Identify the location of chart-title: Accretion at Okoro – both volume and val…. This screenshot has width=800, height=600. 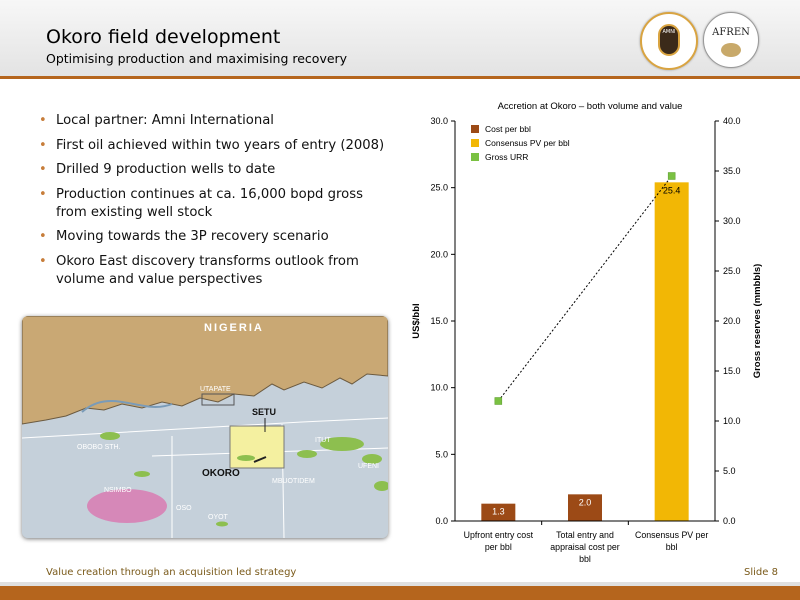
(590, 106).